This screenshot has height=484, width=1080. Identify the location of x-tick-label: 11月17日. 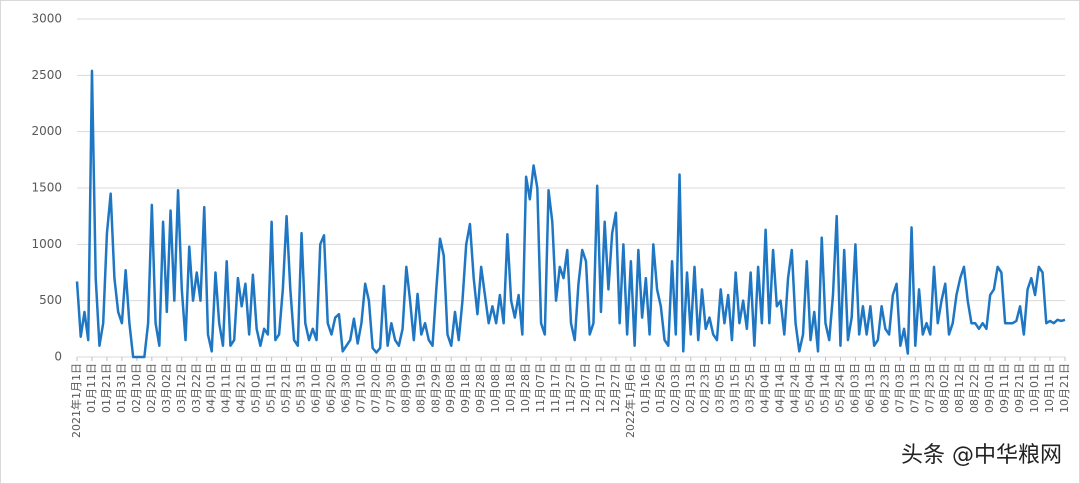
(555, 388).